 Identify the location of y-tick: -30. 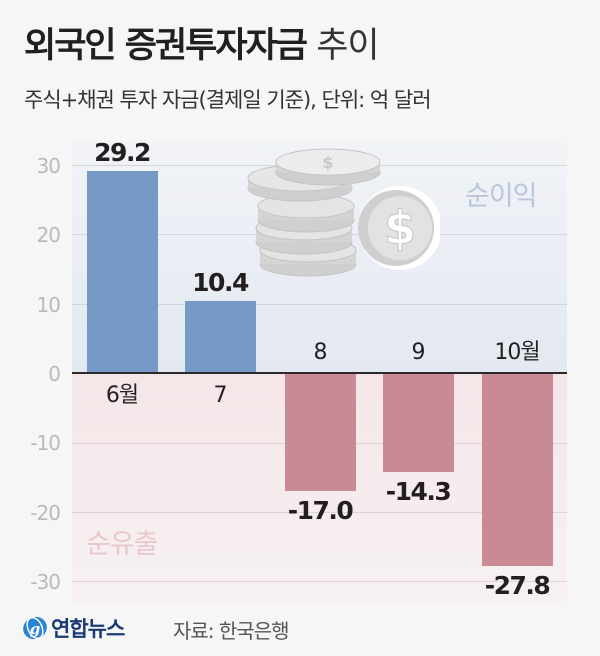
(45, 582).